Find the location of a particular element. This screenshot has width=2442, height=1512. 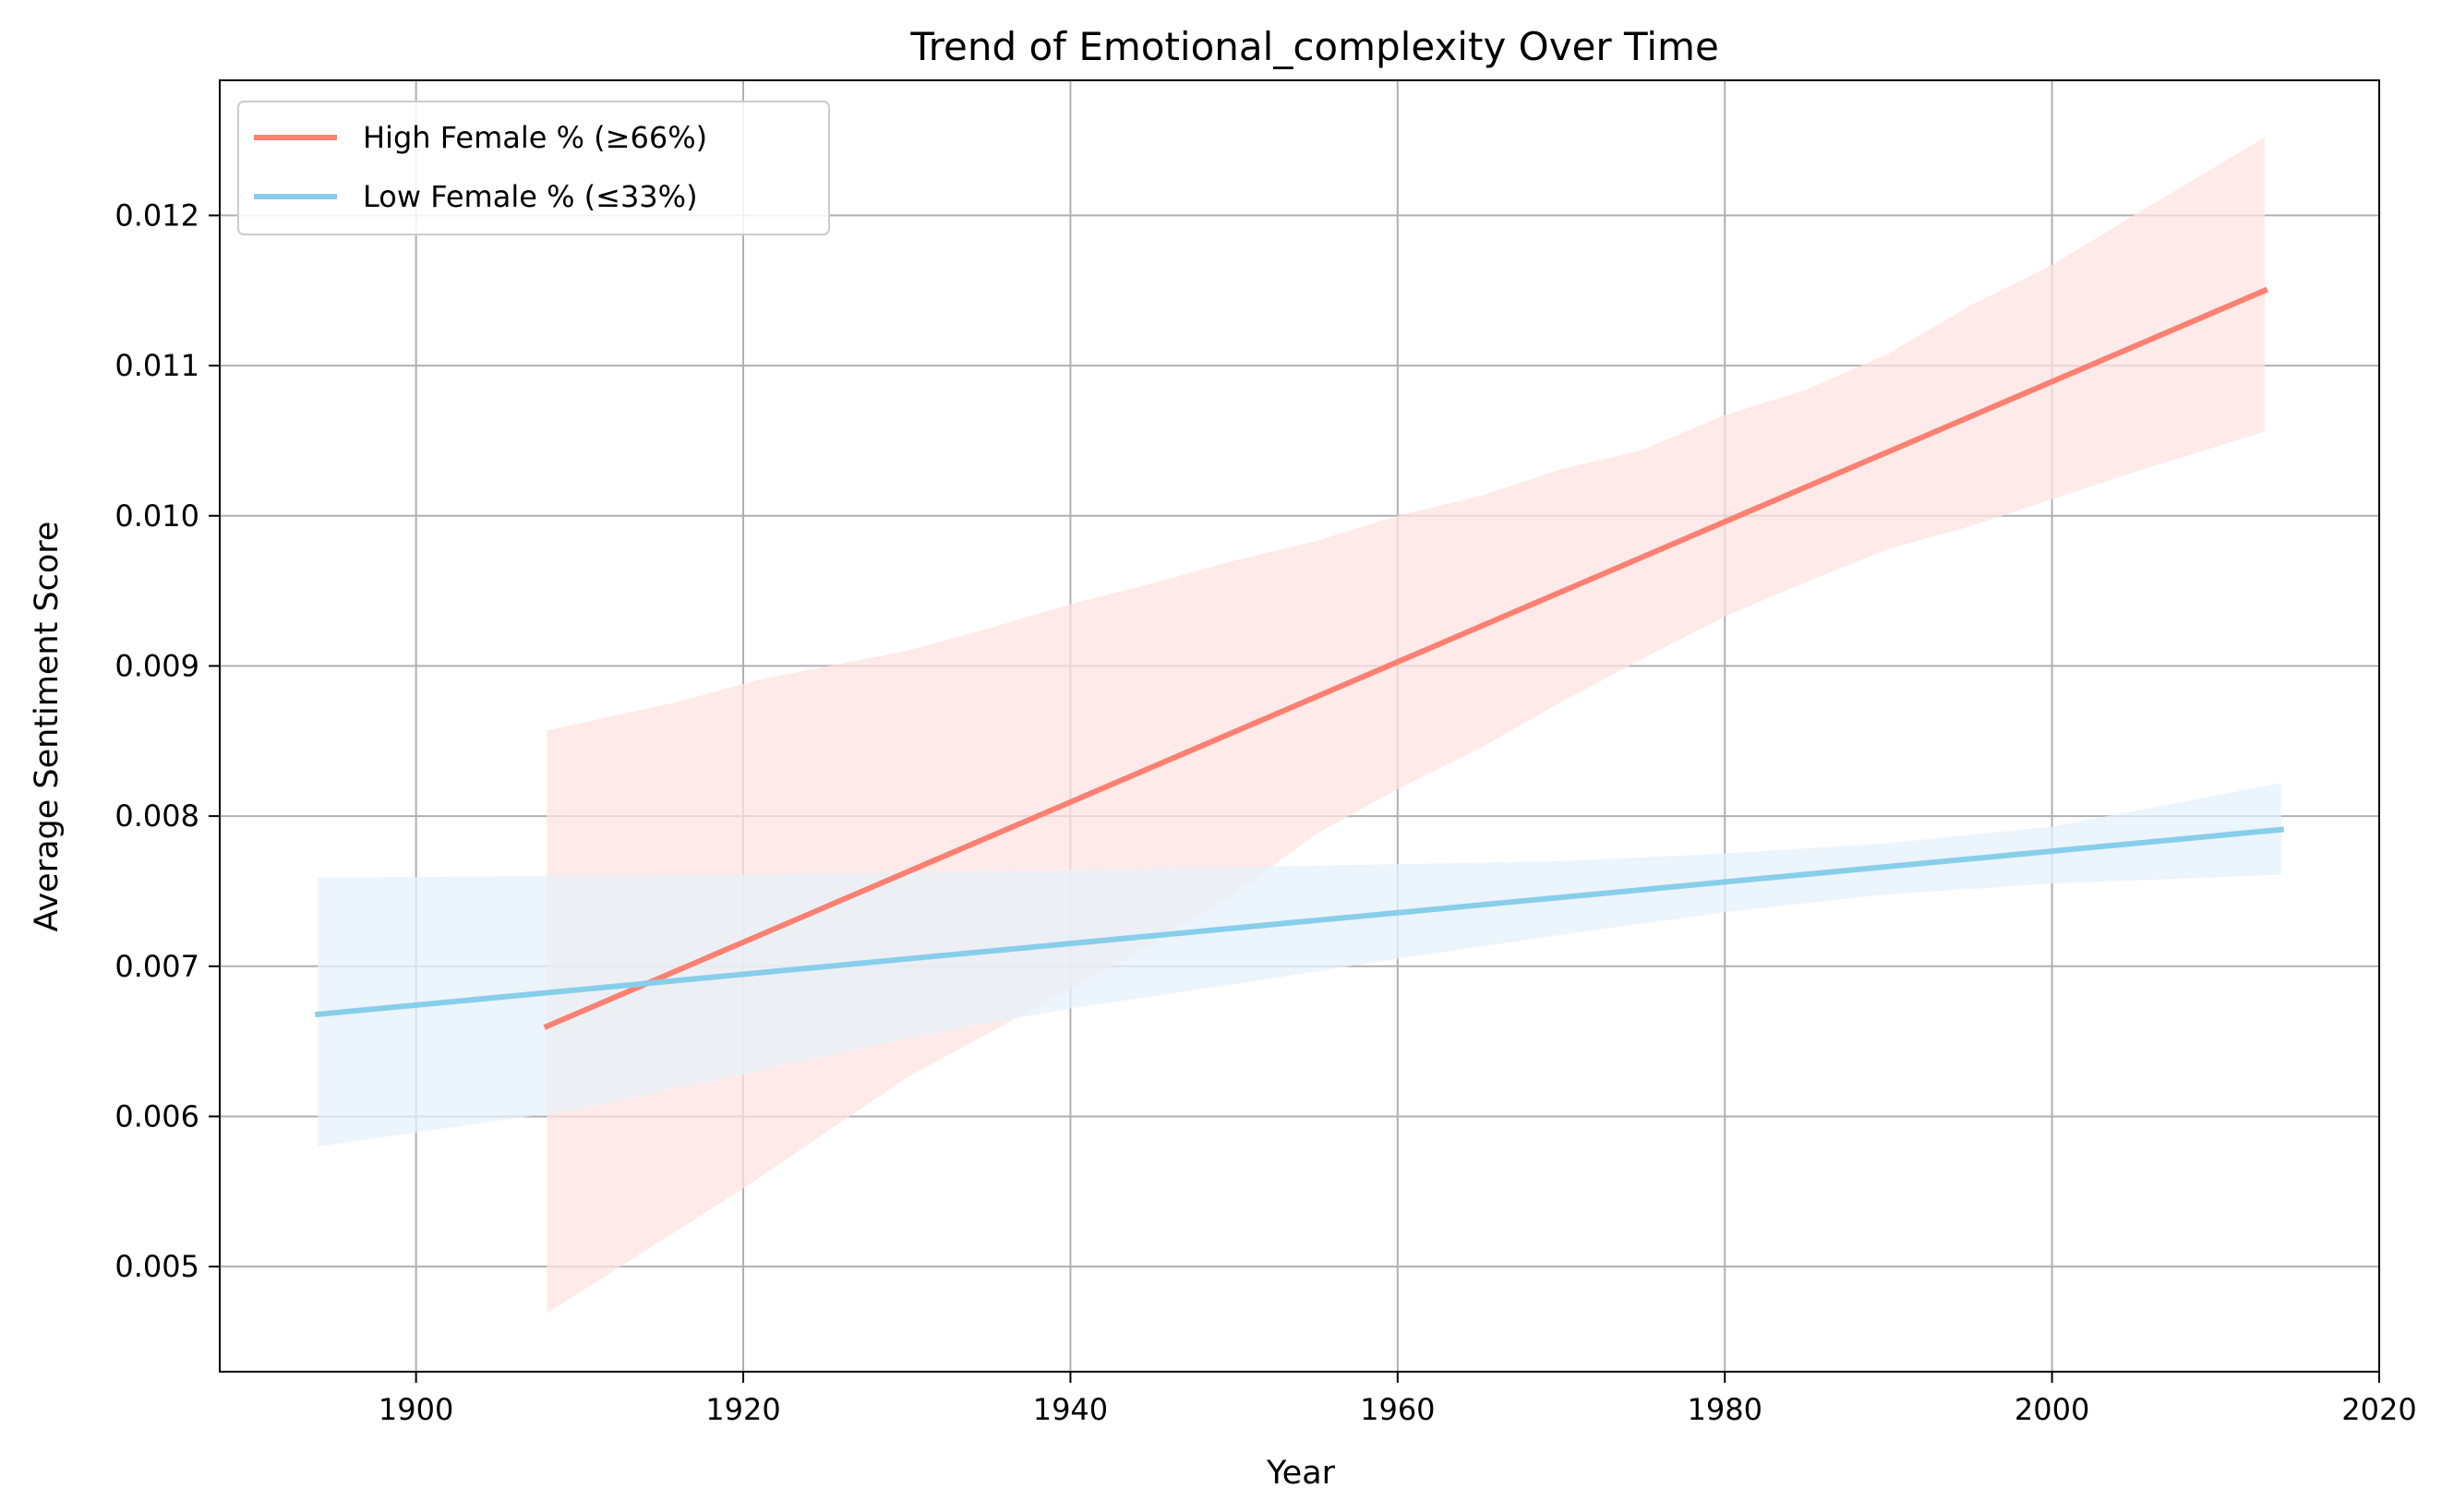

x-axis-label: Year is located at coordinates (1301, 1473).